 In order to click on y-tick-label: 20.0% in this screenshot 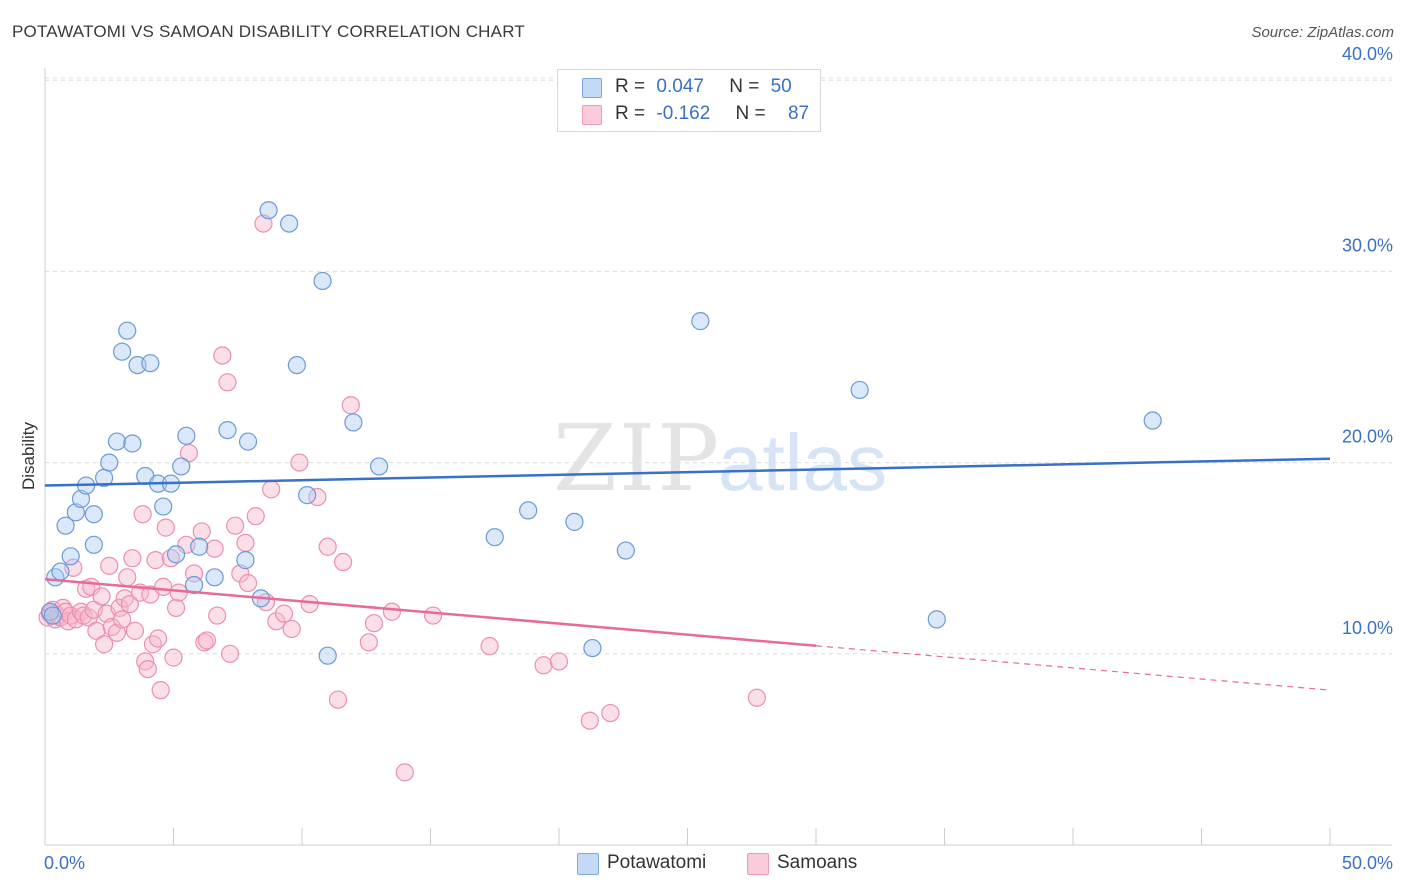, I will do `click(1367, 437)`.